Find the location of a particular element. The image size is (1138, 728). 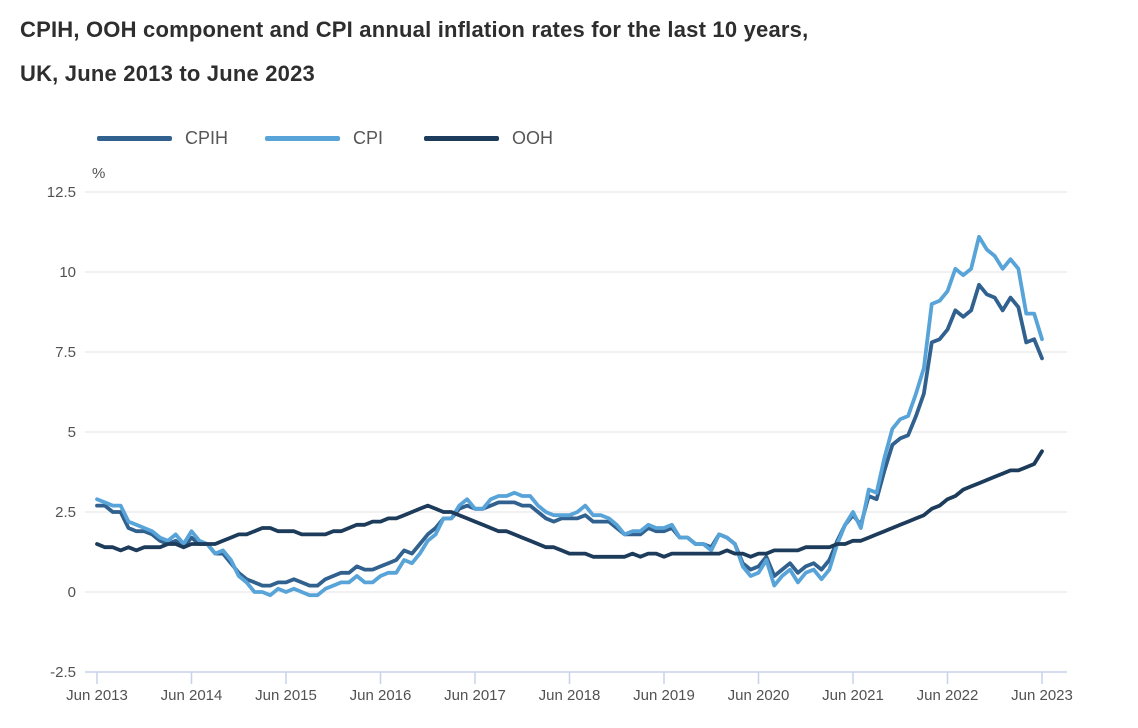

x-tick-label: Jun 2017 is located at coordinates (475, 695).